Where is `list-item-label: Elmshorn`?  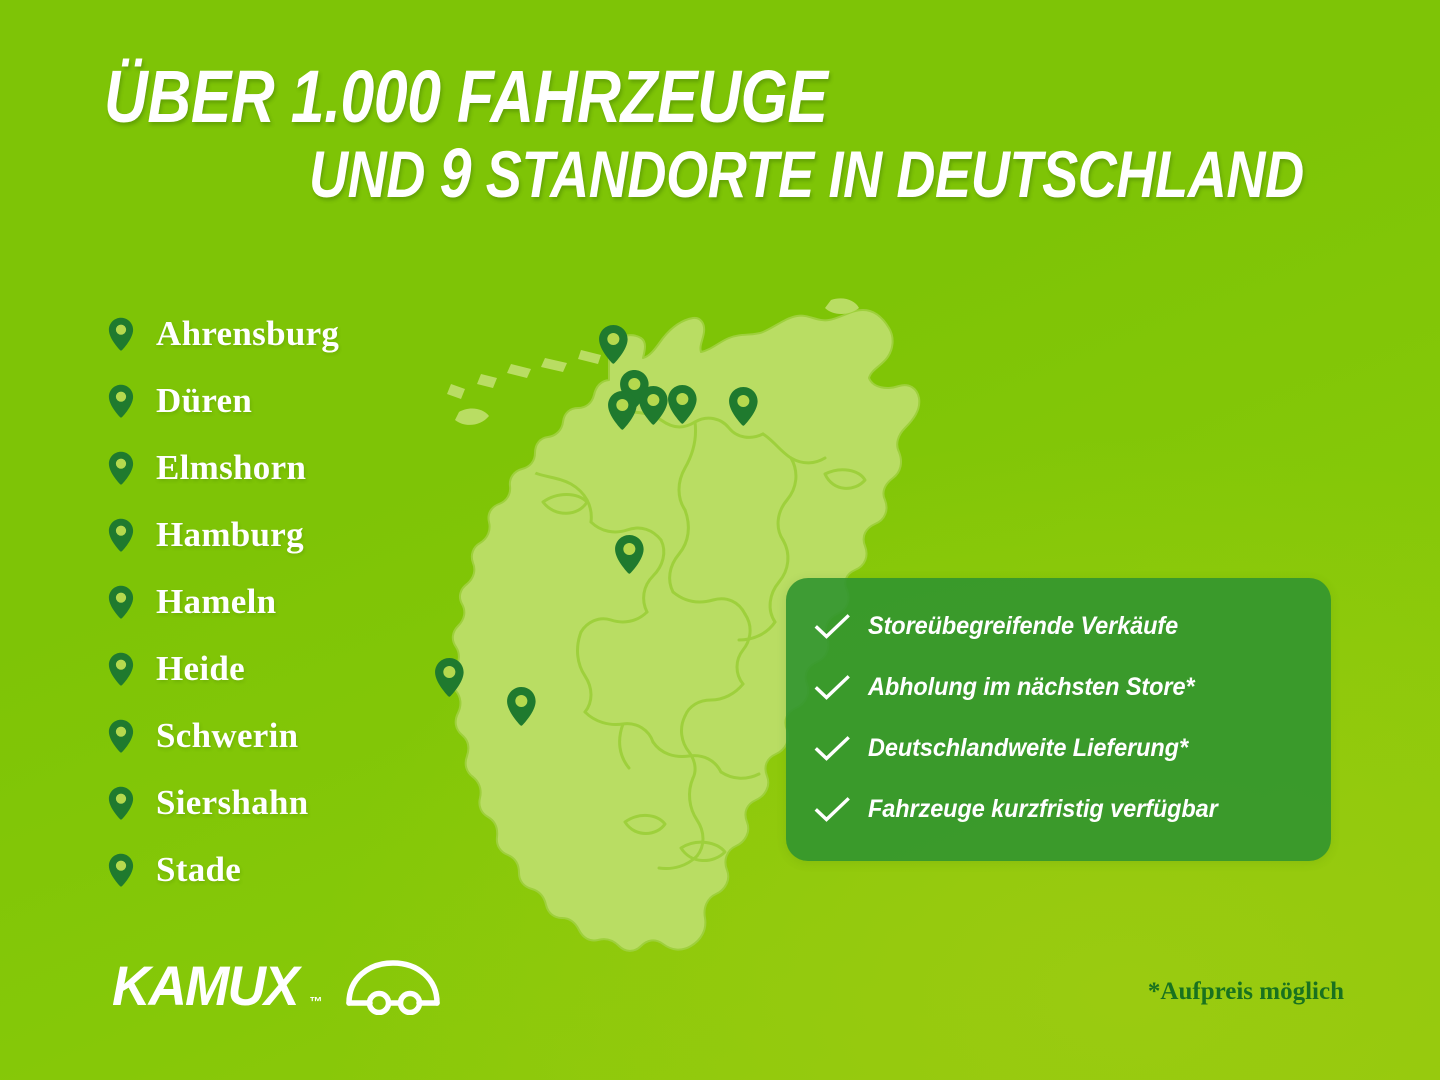
list-item-label: Elmshorn is located at coordinates (231, 467).